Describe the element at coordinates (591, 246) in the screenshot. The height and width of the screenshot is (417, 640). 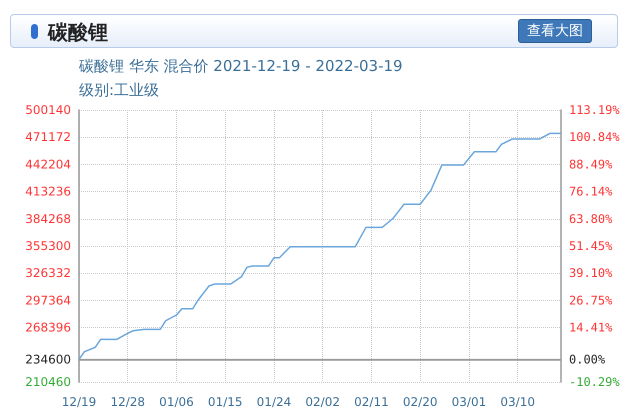
I see `y2-tick-label: 51.45%` at that location.